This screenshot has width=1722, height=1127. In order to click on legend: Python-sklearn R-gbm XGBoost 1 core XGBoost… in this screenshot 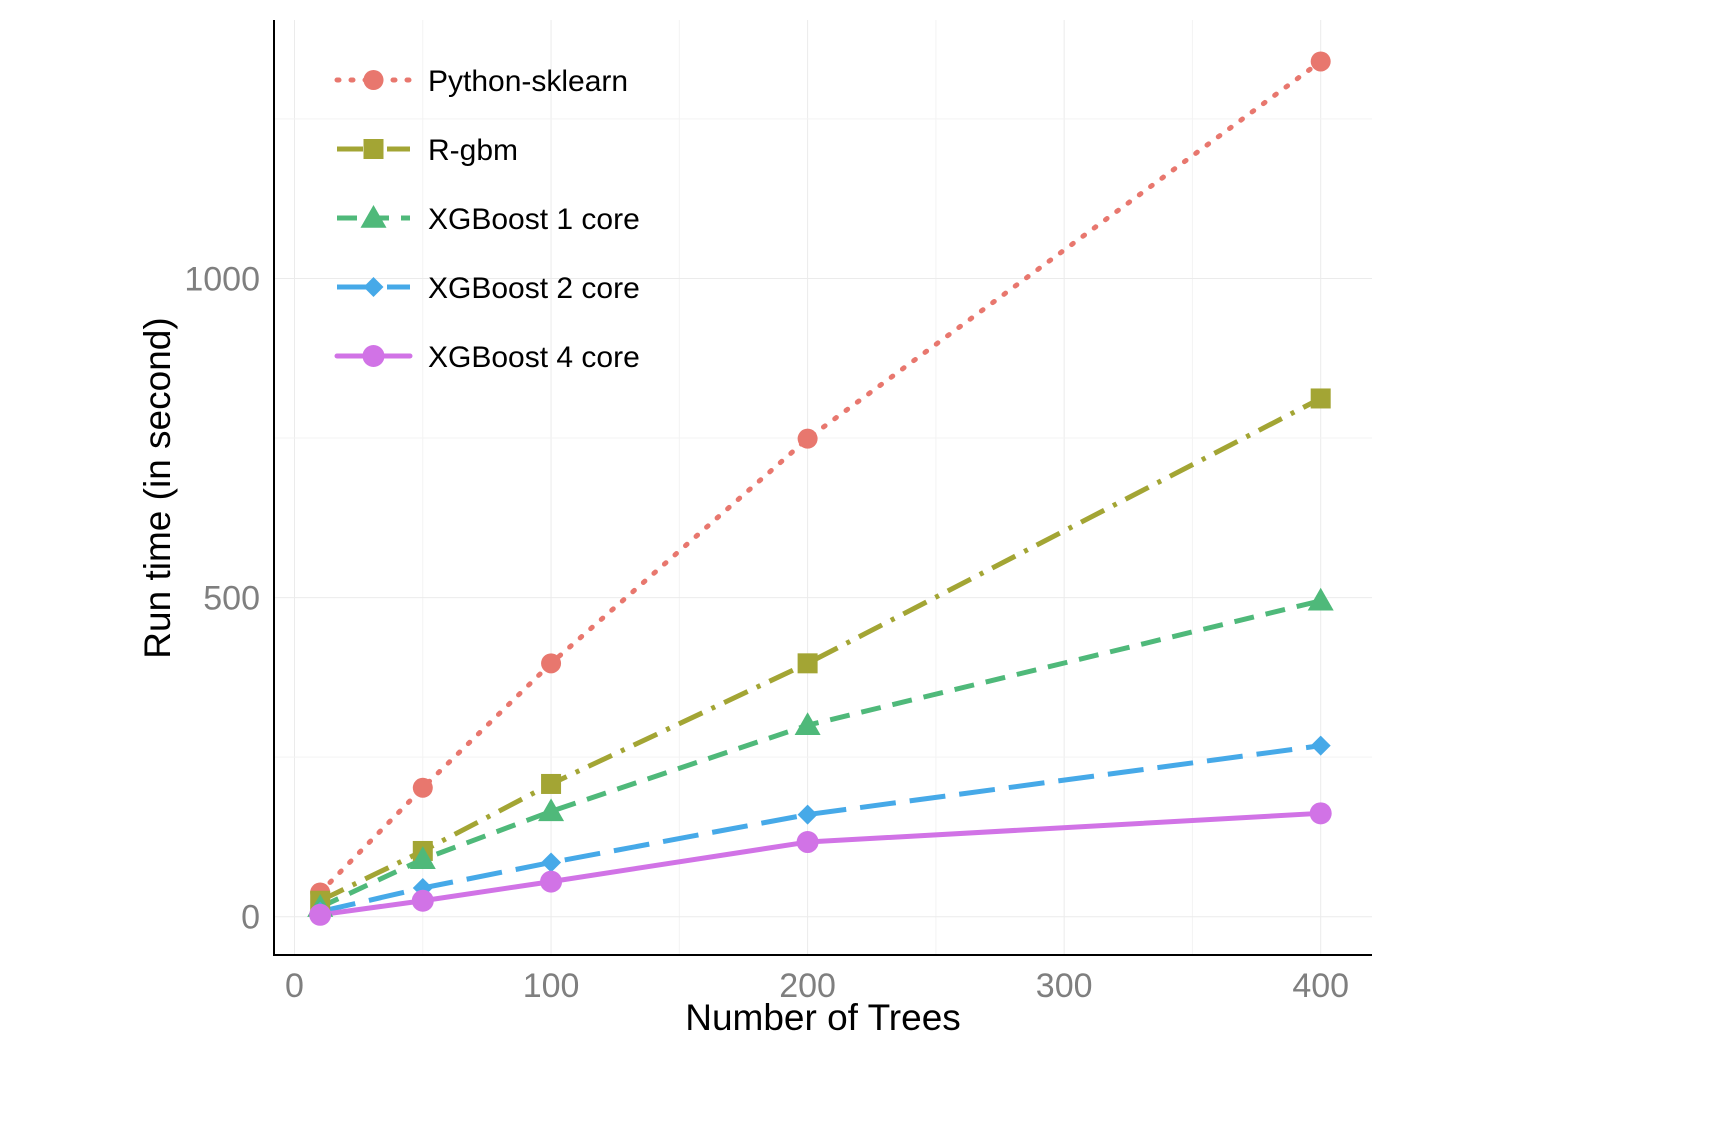, I will do `click(487, 219)`.